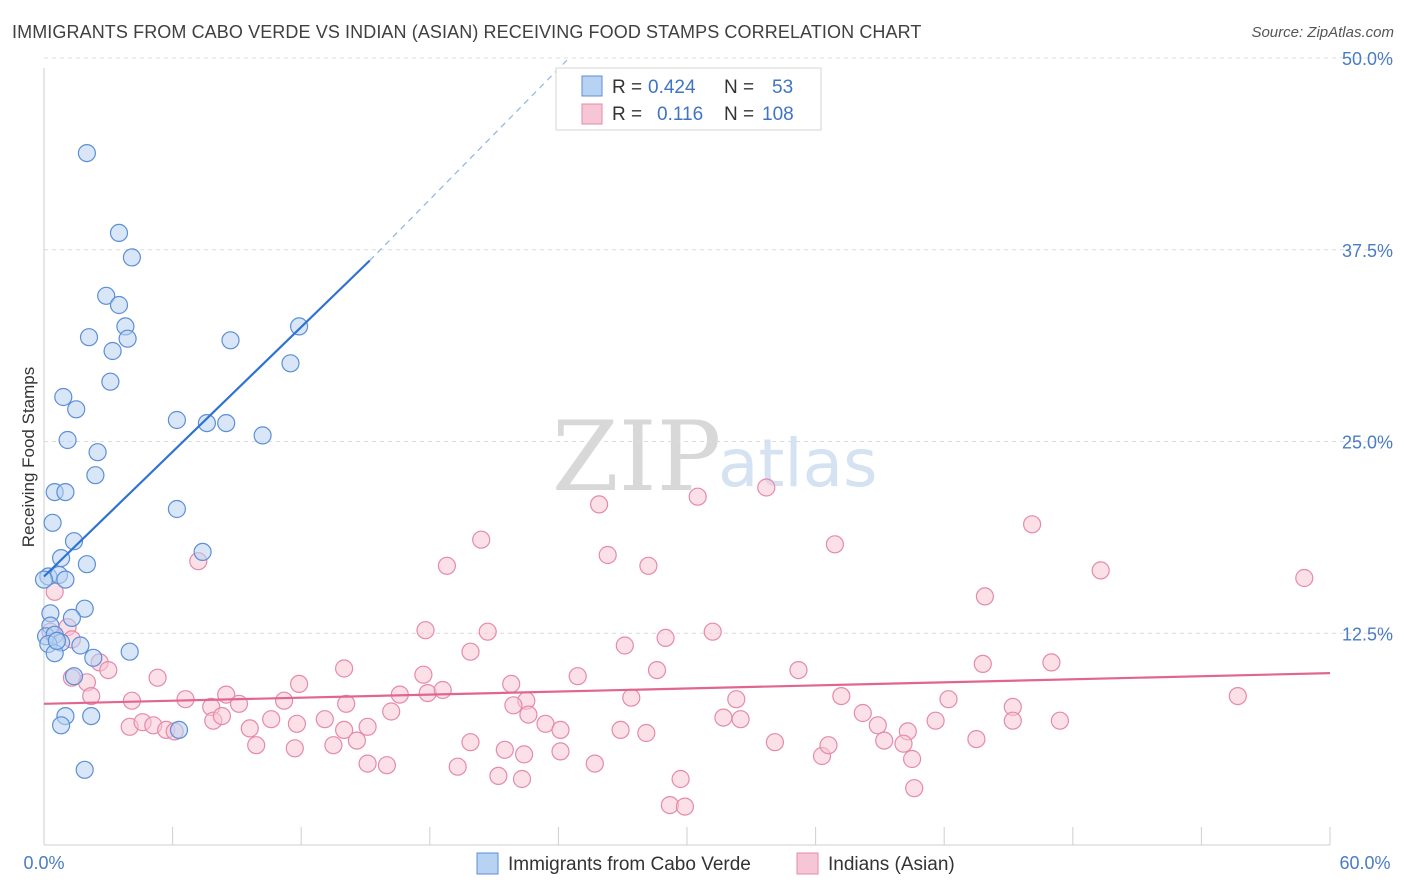 The image size is (1406, 892). Describe the element at coordinates (1367, 251) in the screenshot. I see `y-tick-label: 37.5%` at that location.